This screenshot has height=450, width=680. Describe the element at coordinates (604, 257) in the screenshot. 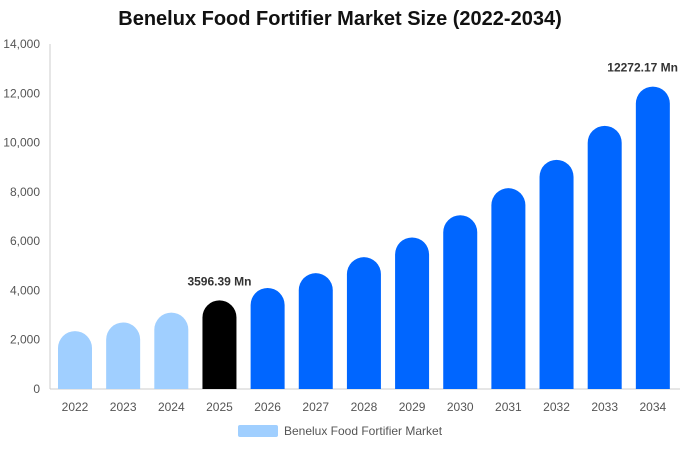

I see `bar-2033` at that location.